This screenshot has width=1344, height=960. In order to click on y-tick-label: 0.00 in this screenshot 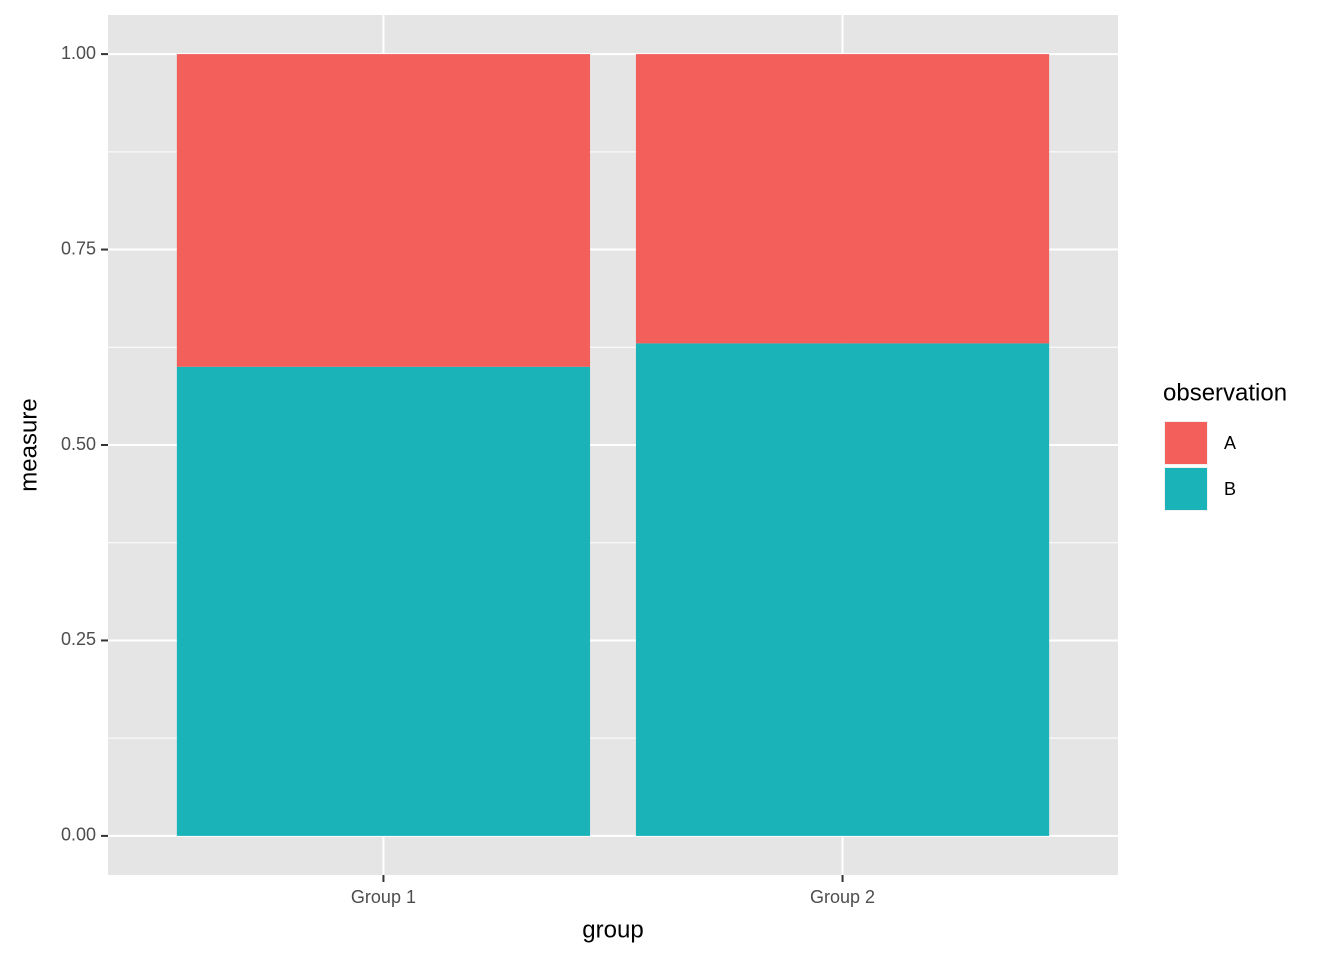, I will do `click(78, 835)`.